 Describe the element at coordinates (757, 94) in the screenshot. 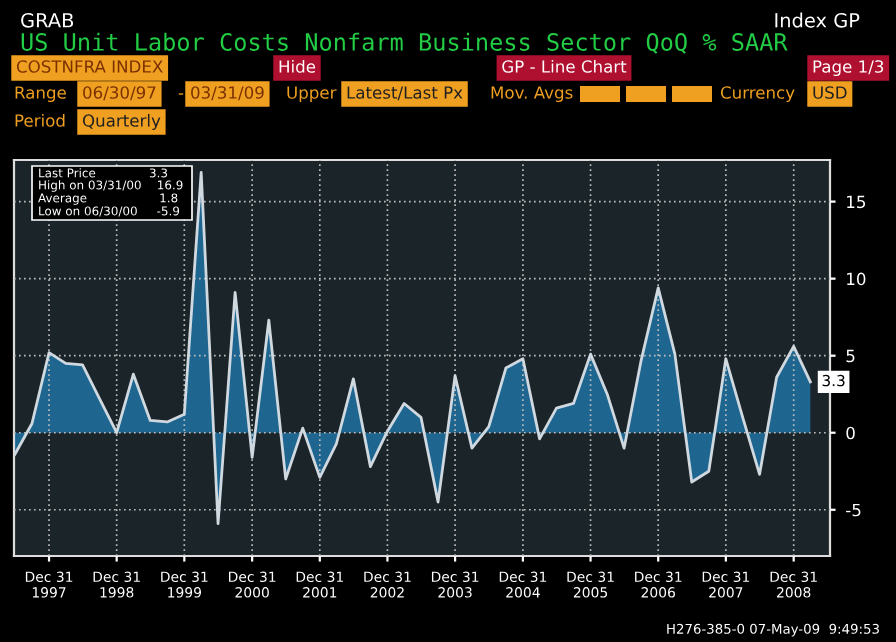

I see `text: Currency` at that location.